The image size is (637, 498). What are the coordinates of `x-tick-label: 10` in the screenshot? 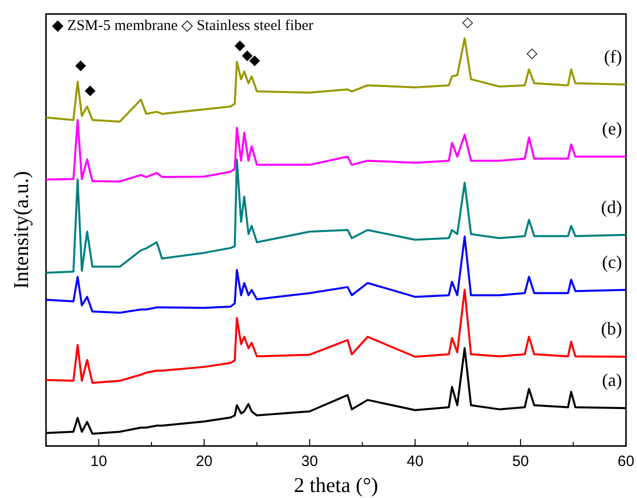 It's located at (99, 461).